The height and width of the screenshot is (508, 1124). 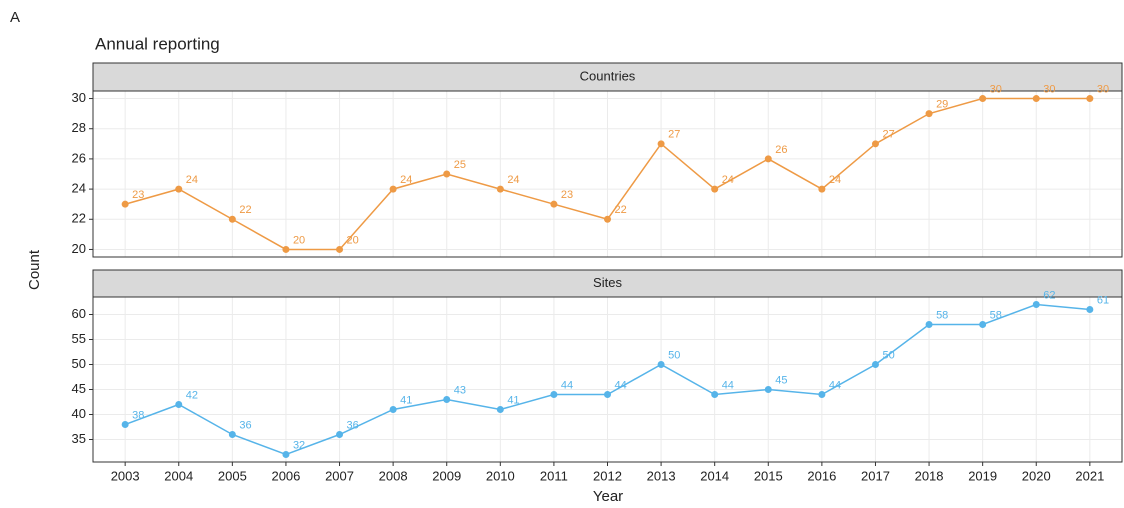 What do you see at coordinates (79, 127) in the screenshot?
I see `y-tick-label: 28` at bounding box center [79, 127].